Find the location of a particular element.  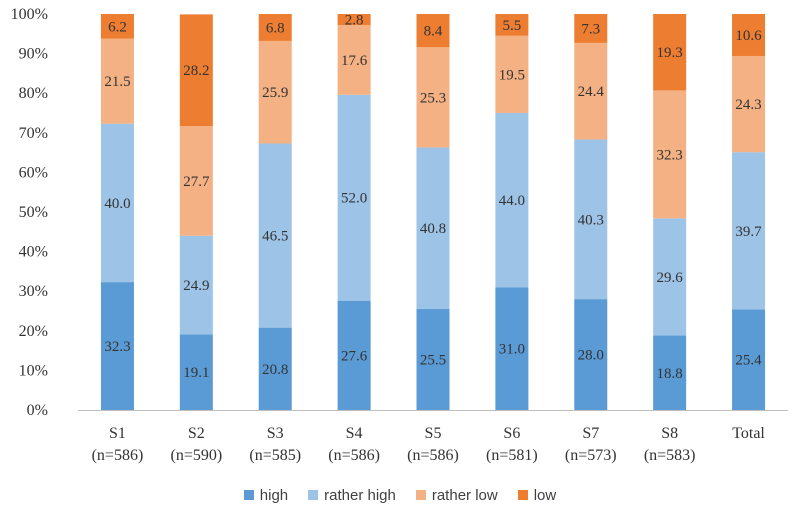

legend-item-low: low is located at coordinates (537, 495).